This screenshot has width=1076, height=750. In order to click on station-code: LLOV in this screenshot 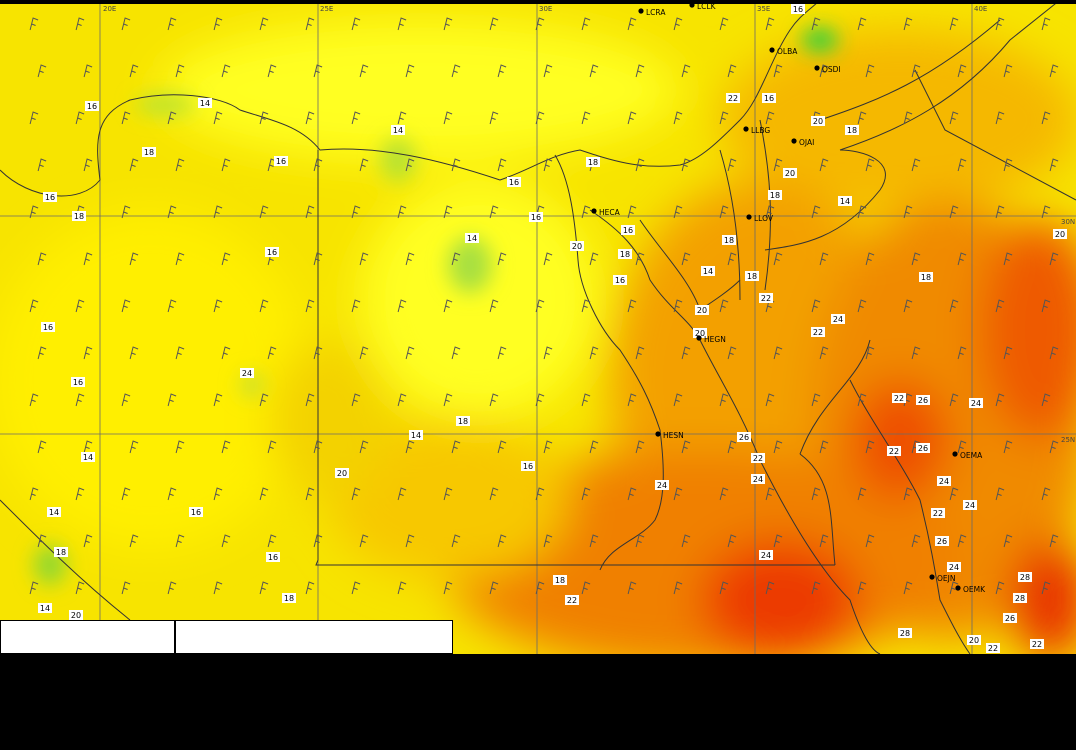, I will do `click(764, 218)`.